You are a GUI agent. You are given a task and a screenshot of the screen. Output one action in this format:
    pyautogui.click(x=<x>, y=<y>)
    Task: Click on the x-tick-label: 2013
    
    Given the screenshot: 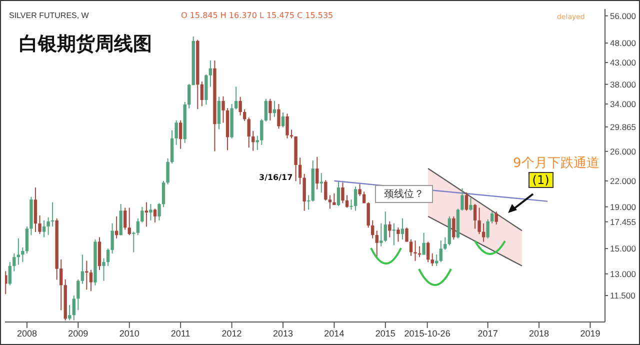 What is the action you would take?
    pyautogui.click(x=283, y=333)
    